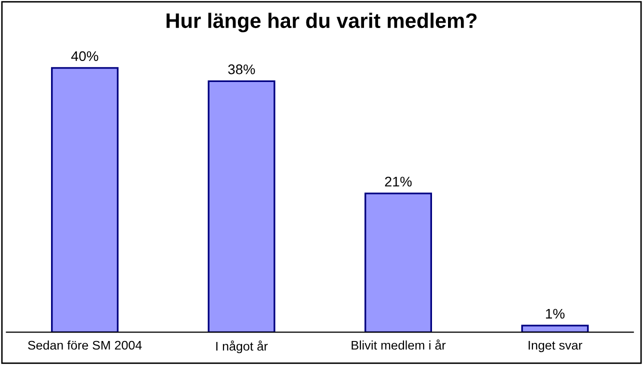 This screenshot has height=365, width=643. Describe the element at coordinates (84, 56) in the screenshot. I see `data-label: 40%` at that location.